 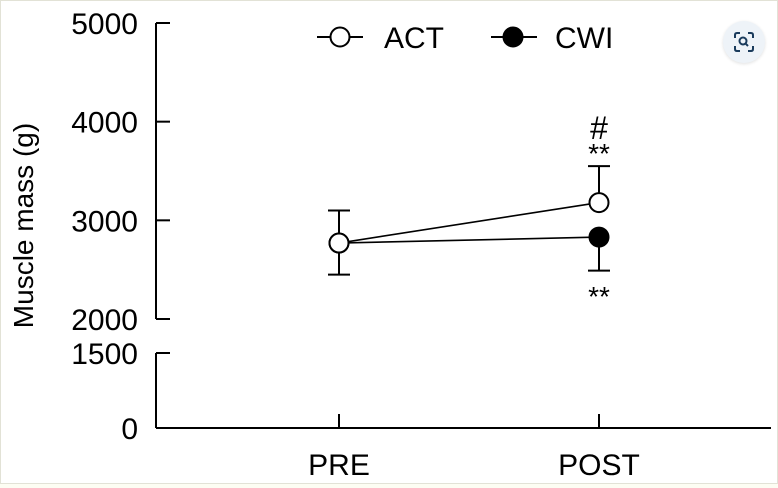 What do you see at coordinates (23, 225) in the screenshot?
I see `y-axis-label: Muscle mass (g)` at bounding box center [23, 225].